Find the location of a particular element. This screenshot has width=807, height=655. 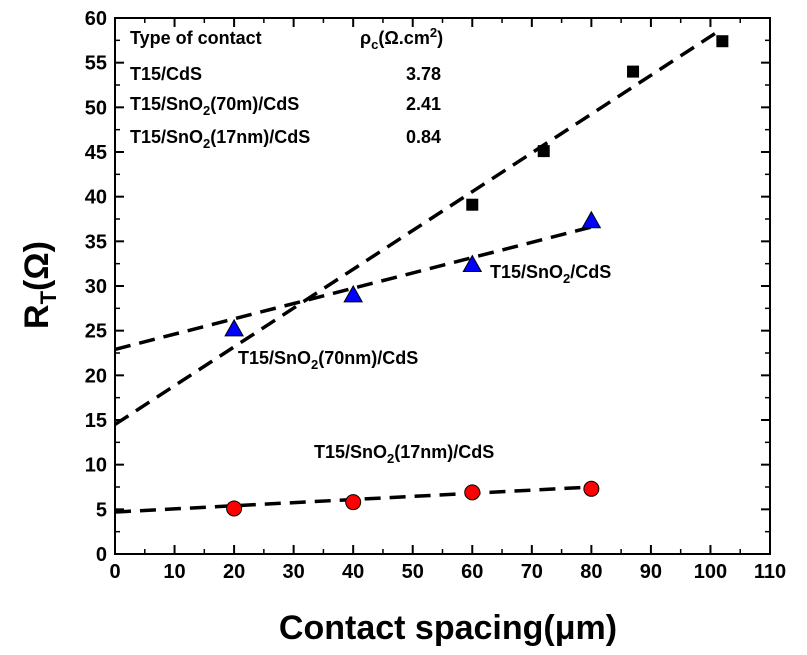

table-header-type: Type of contact is located at coordinates (196, 38).